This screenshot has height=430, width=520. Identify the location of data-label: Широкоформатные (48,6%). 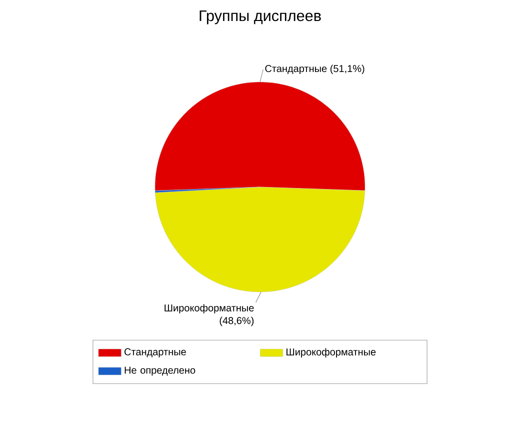
(209, 315).